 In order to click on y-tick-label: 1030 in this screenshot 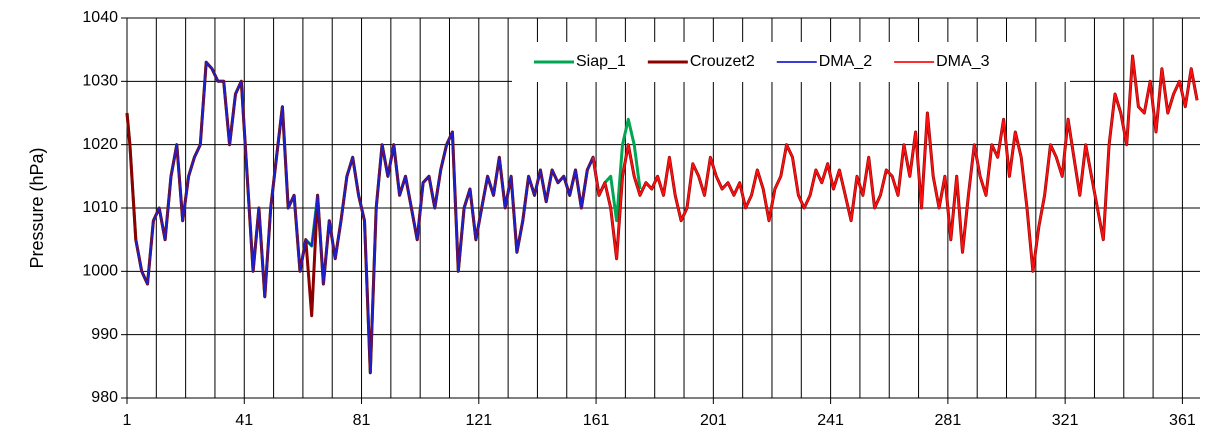, I will do `click(100, 81)`.